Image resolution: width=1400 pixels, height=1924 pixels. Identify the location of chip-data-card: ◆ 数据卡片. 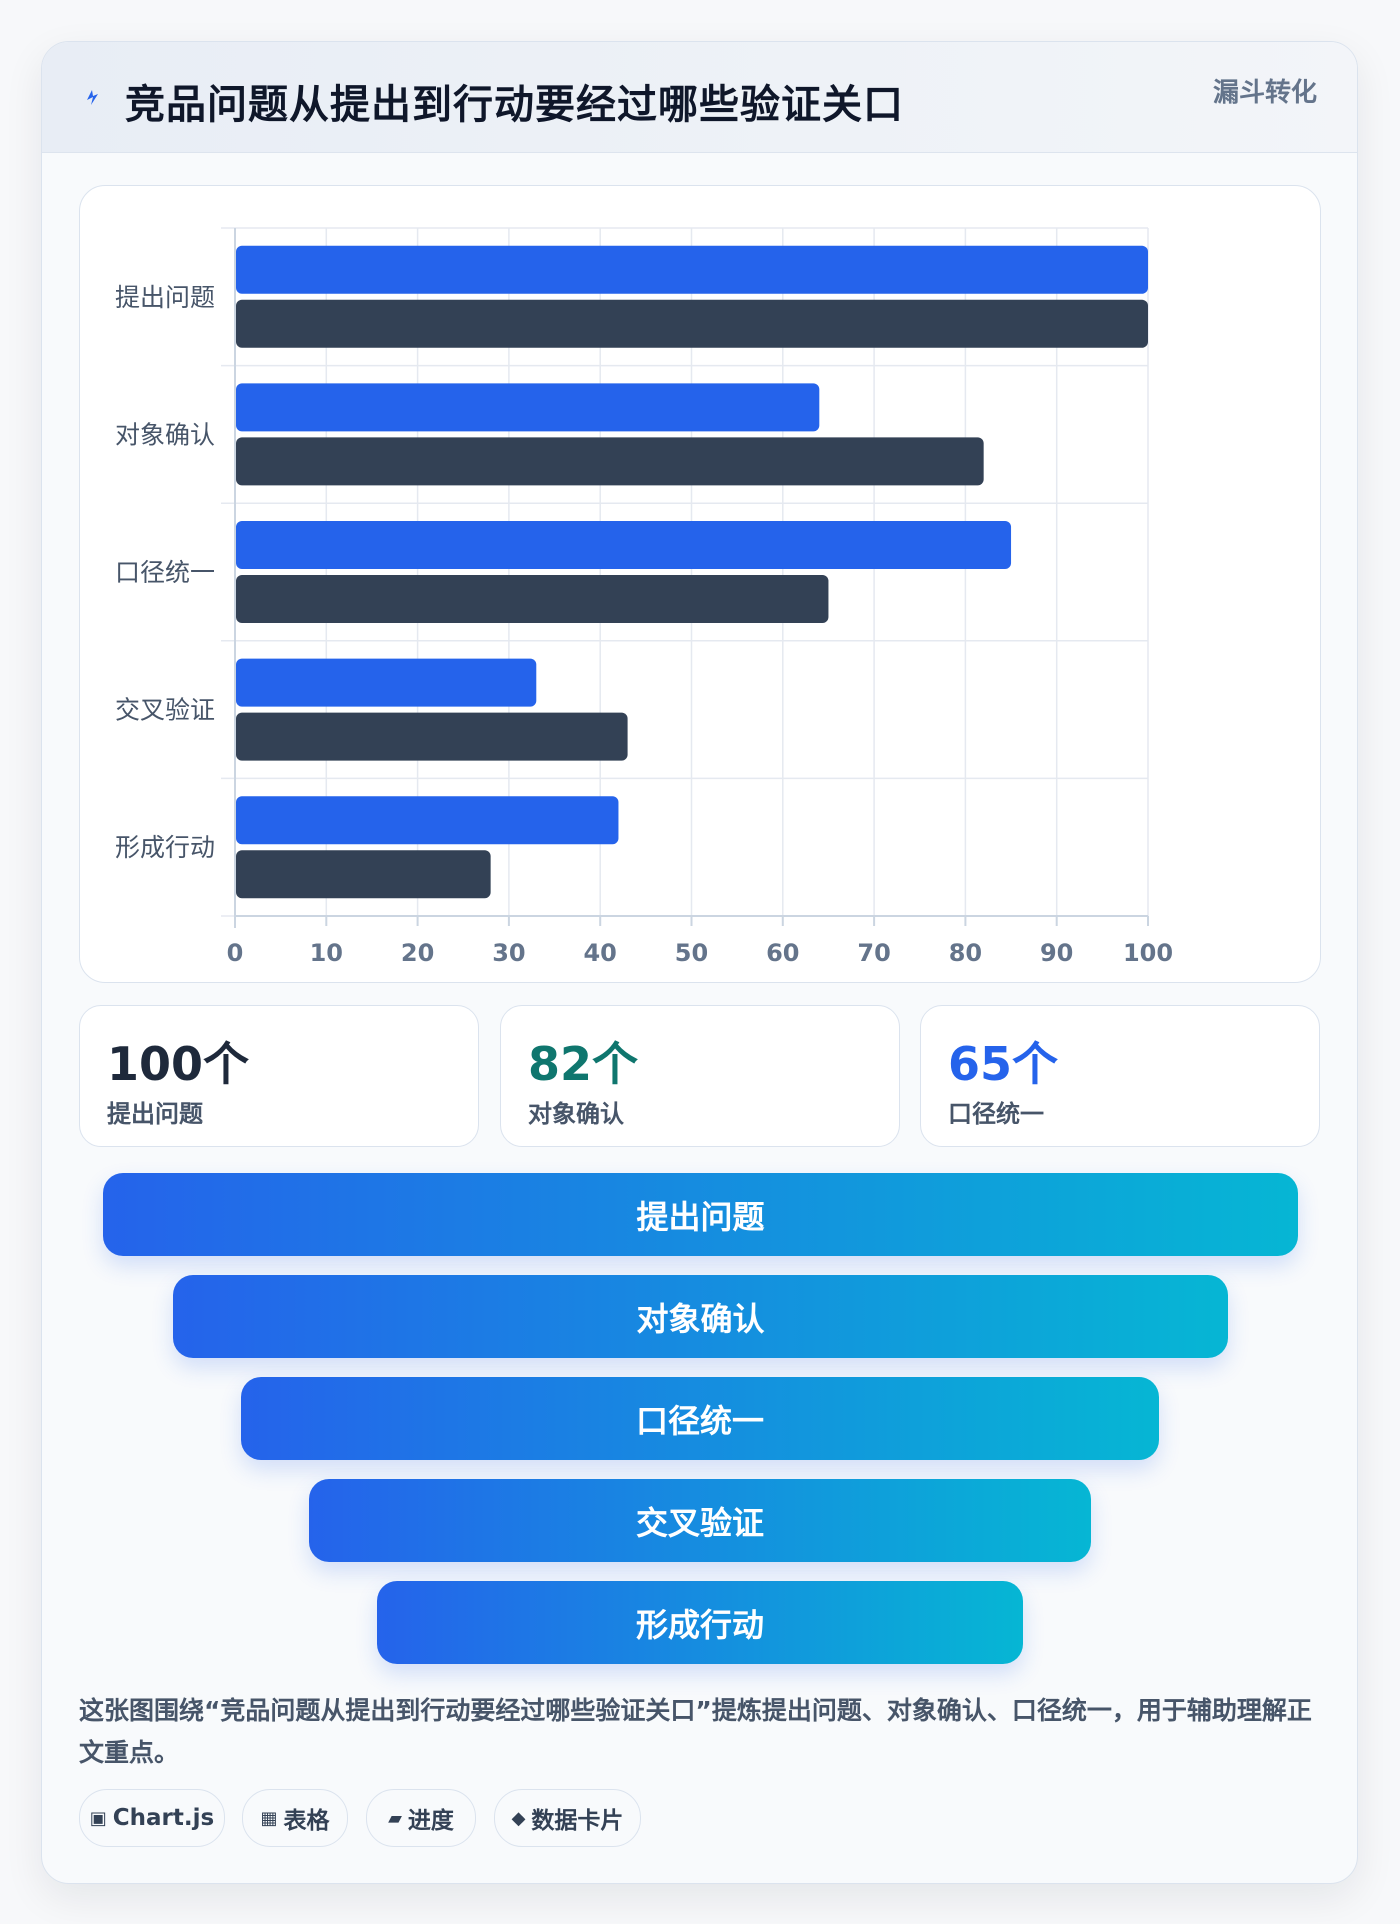
(567, 1818).